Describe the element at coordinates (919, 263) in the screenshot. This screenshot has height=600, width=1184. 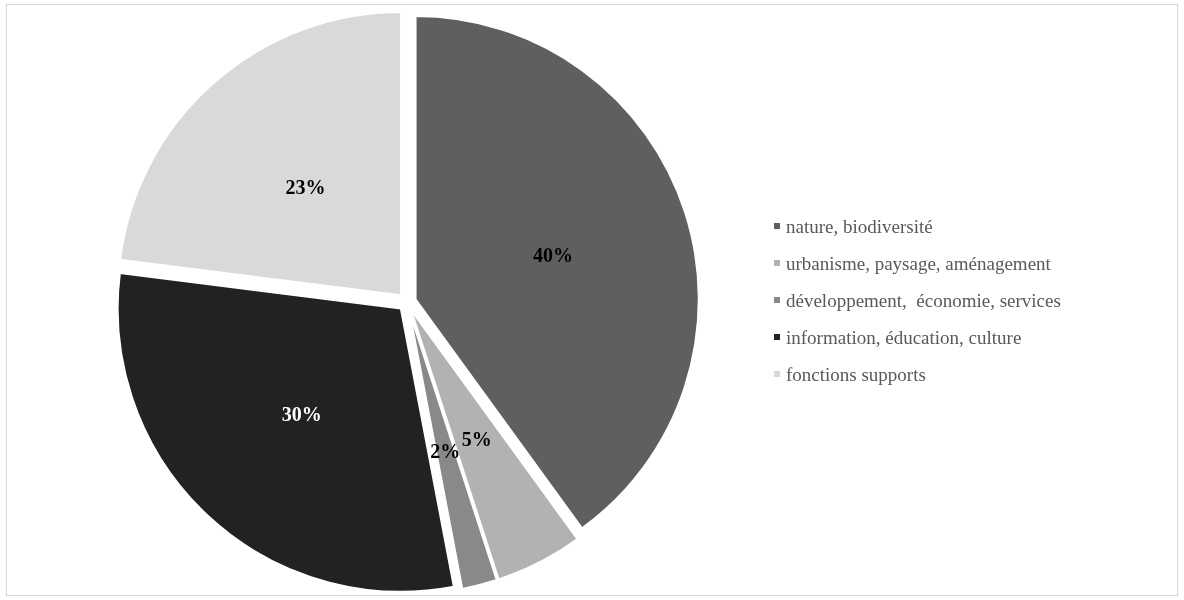
I see `legend-label: urbanisme, paysage, aménagement` at that location.